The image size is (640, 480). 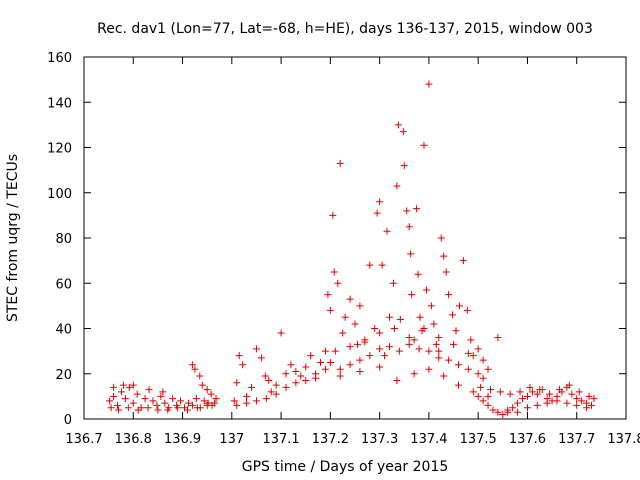 What do you see at coordinates (63, 330) in the screenshot?
I see `y-tick-label: 40` at bounding box center [63, 330].